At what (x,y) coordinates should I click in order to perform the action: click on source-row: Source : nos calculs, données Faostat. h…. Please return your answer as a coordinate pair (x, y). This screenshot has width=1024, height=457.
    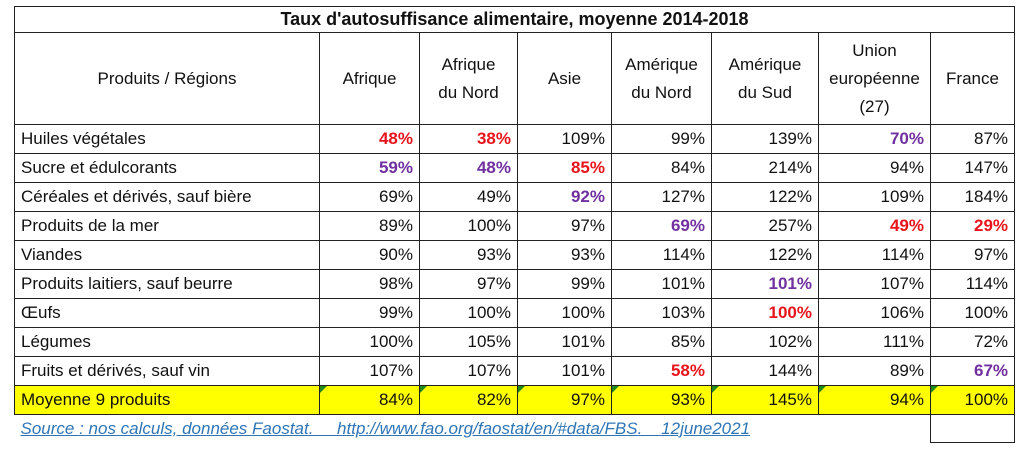
    Looking at the image, I should click on (515, 428).